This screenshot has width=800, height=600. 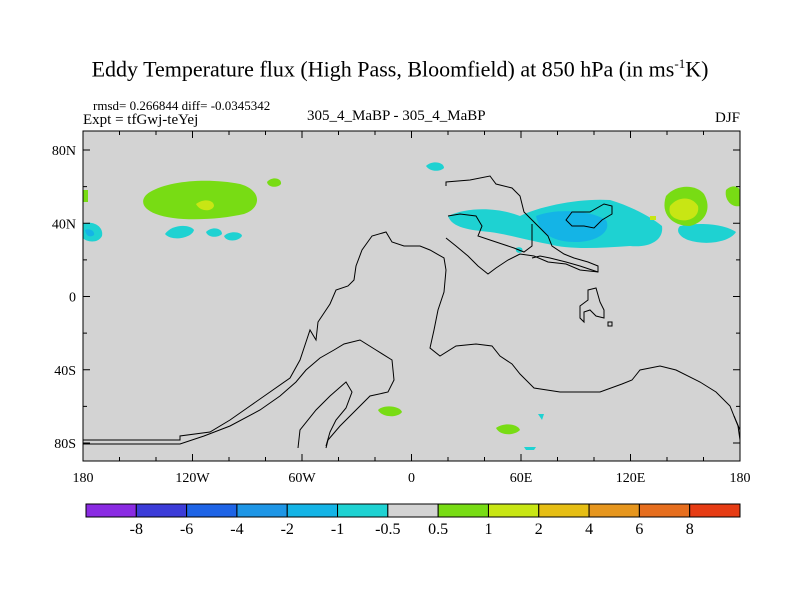 I want to click on experiment-label: Expt = tfGwj-teYej, so click(x=141, y=120).